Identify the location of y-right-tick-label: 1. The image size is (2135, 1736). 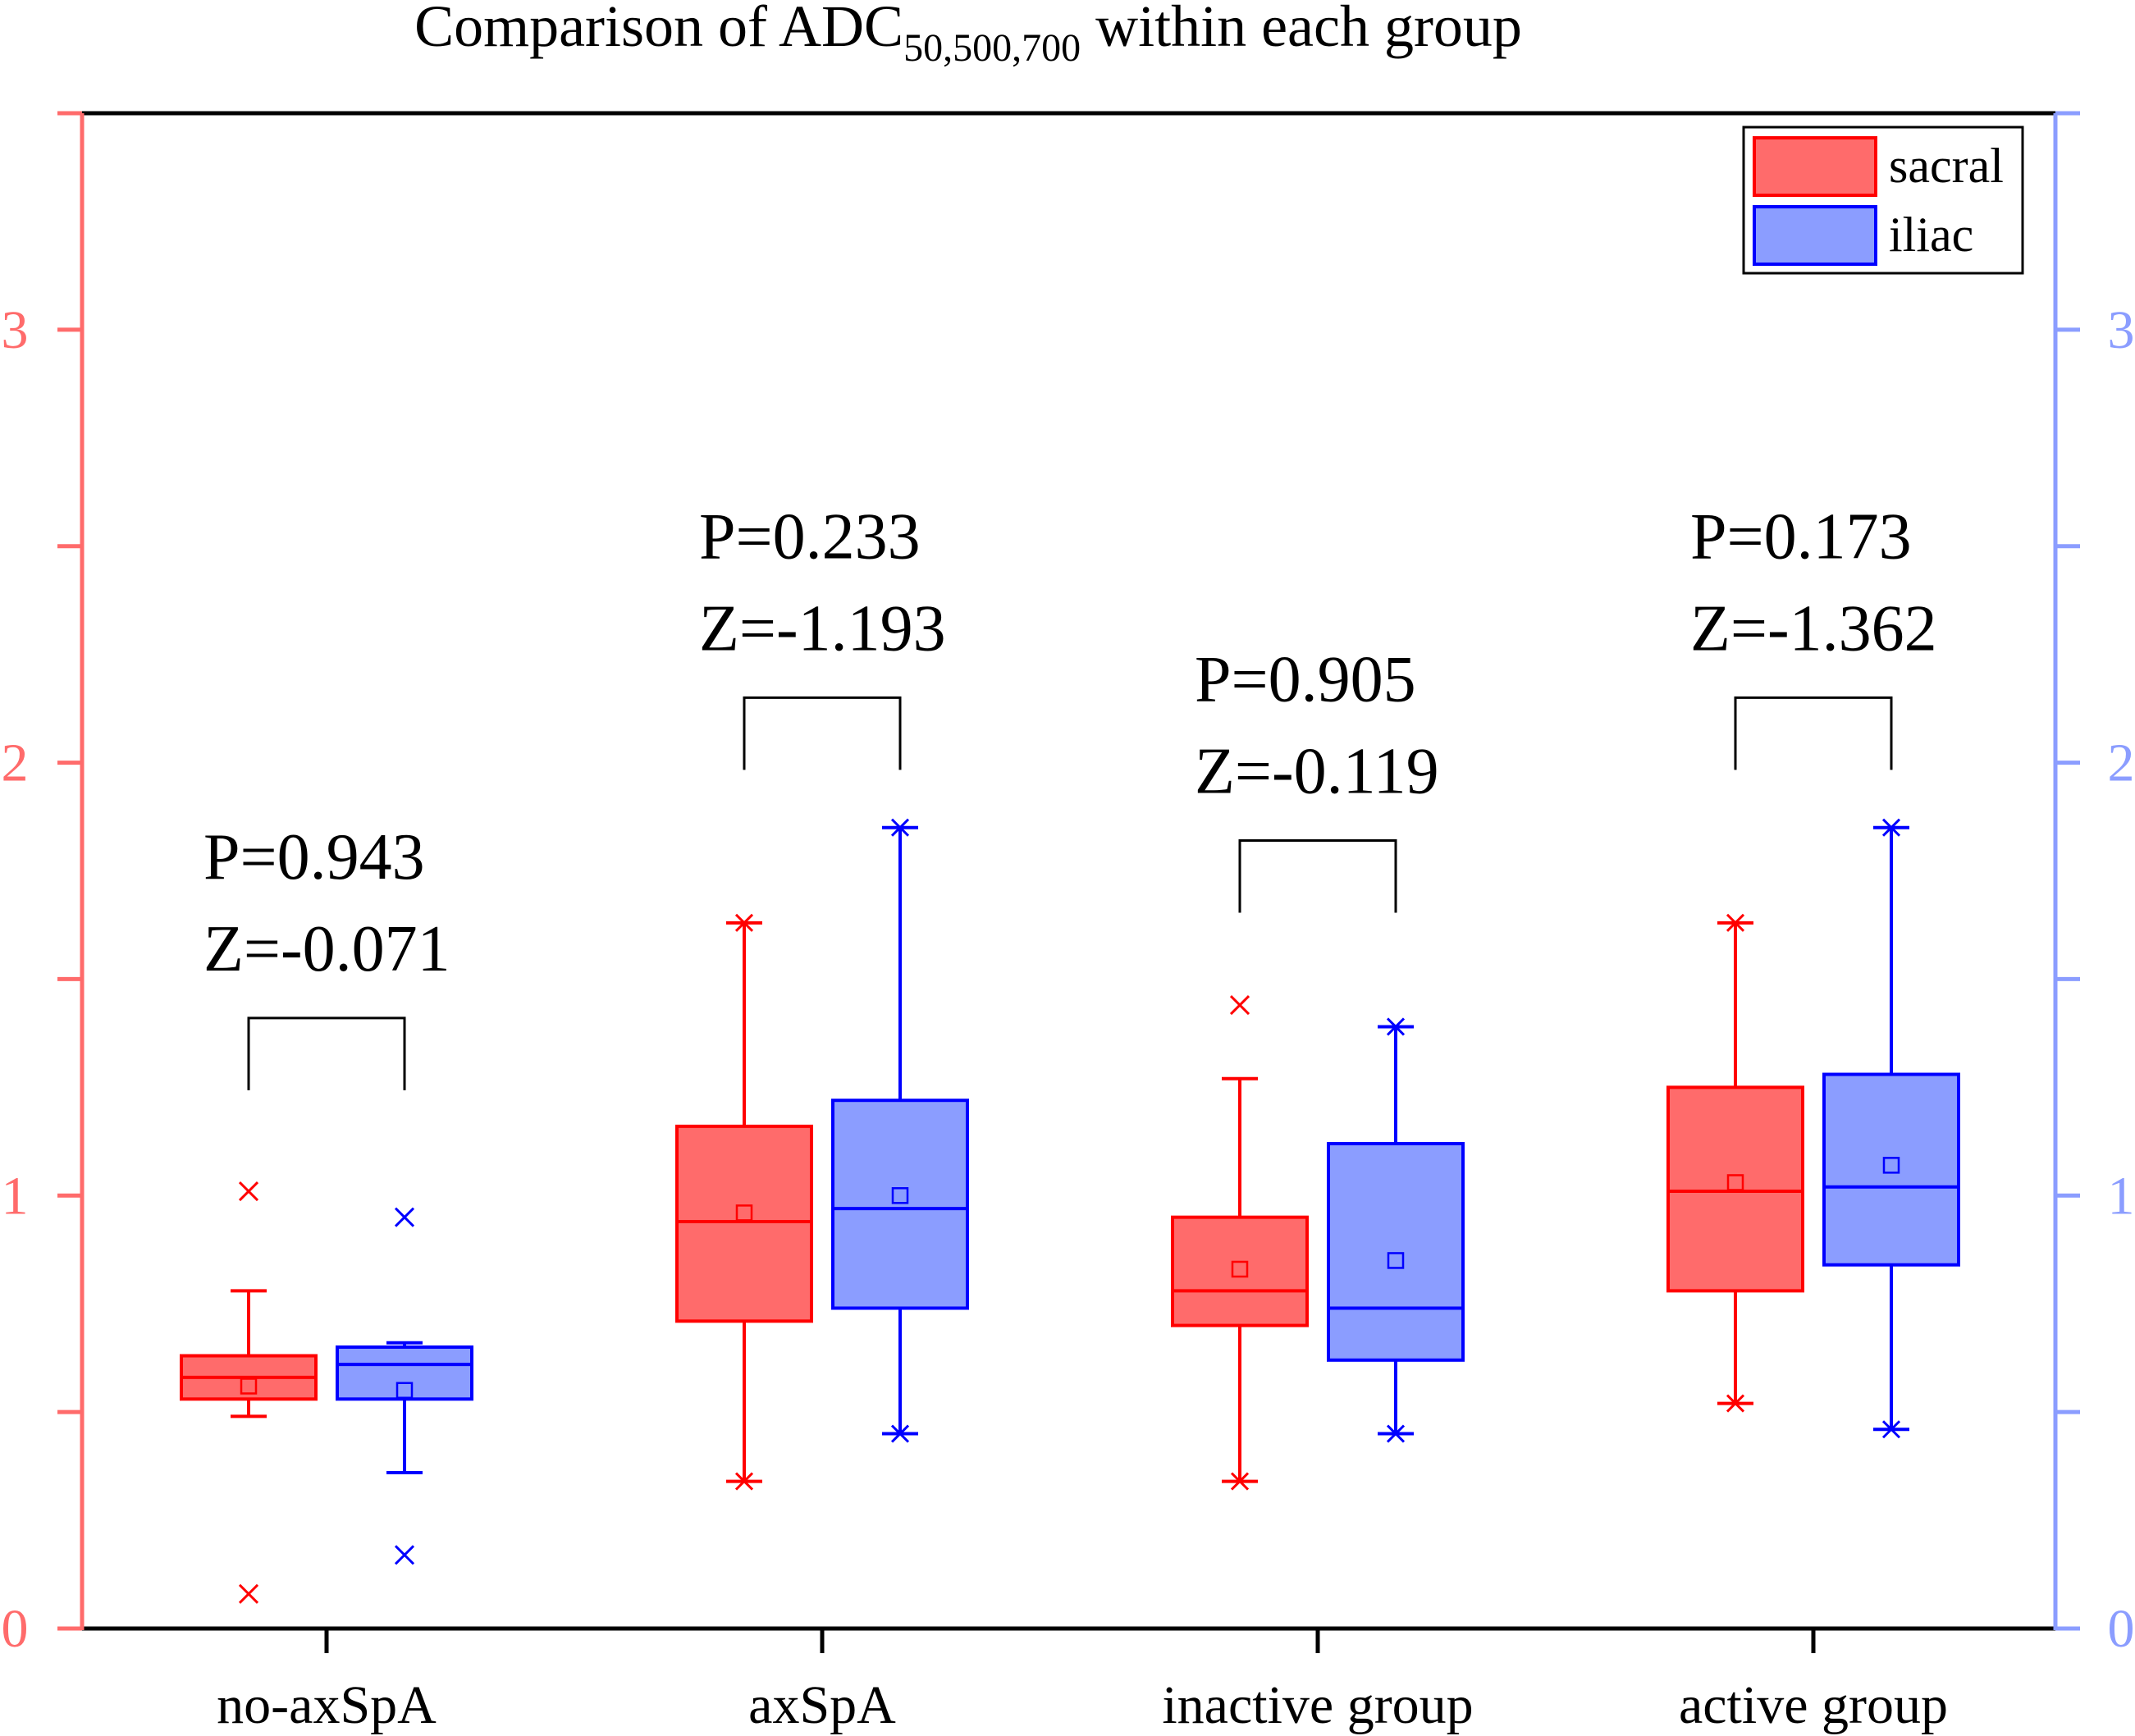
(2121, 1196).